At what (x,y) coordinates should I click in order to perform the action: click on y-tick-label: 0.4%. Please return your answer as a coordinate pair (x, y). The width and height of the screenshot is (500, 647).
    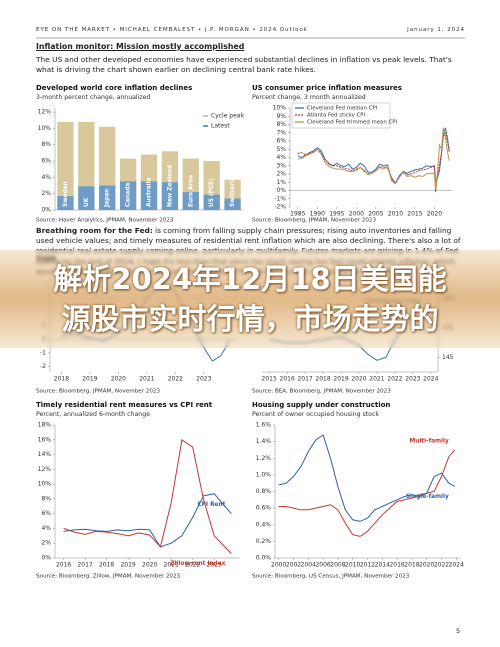
    Looking at the image, I should click on (264, 524).